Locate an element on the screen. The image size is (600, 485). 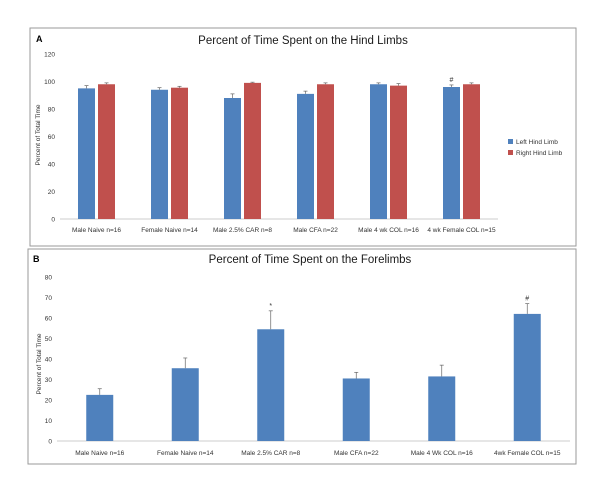
y-tick-label: 70 is located at coordinates (49, 298).